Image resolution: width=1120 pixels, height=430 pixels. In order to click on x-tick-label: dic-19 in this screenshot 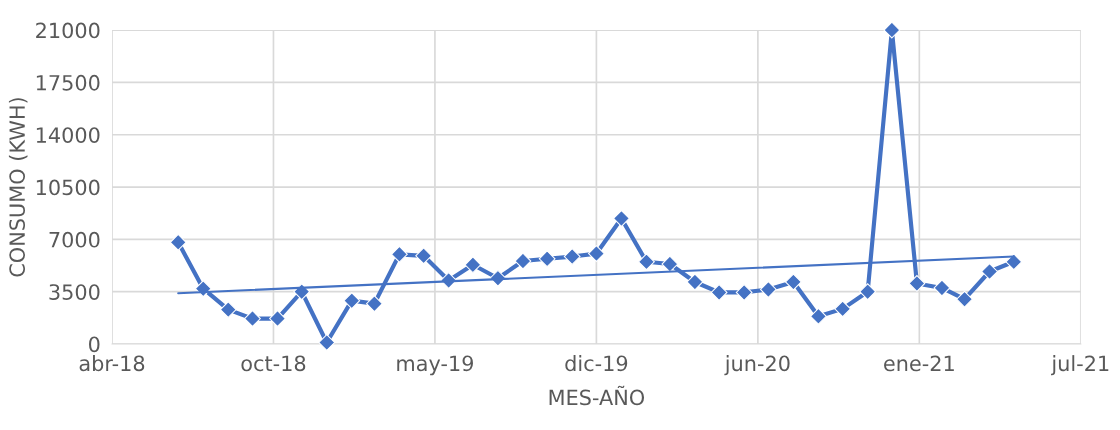, I will do `click(596, 363)`.